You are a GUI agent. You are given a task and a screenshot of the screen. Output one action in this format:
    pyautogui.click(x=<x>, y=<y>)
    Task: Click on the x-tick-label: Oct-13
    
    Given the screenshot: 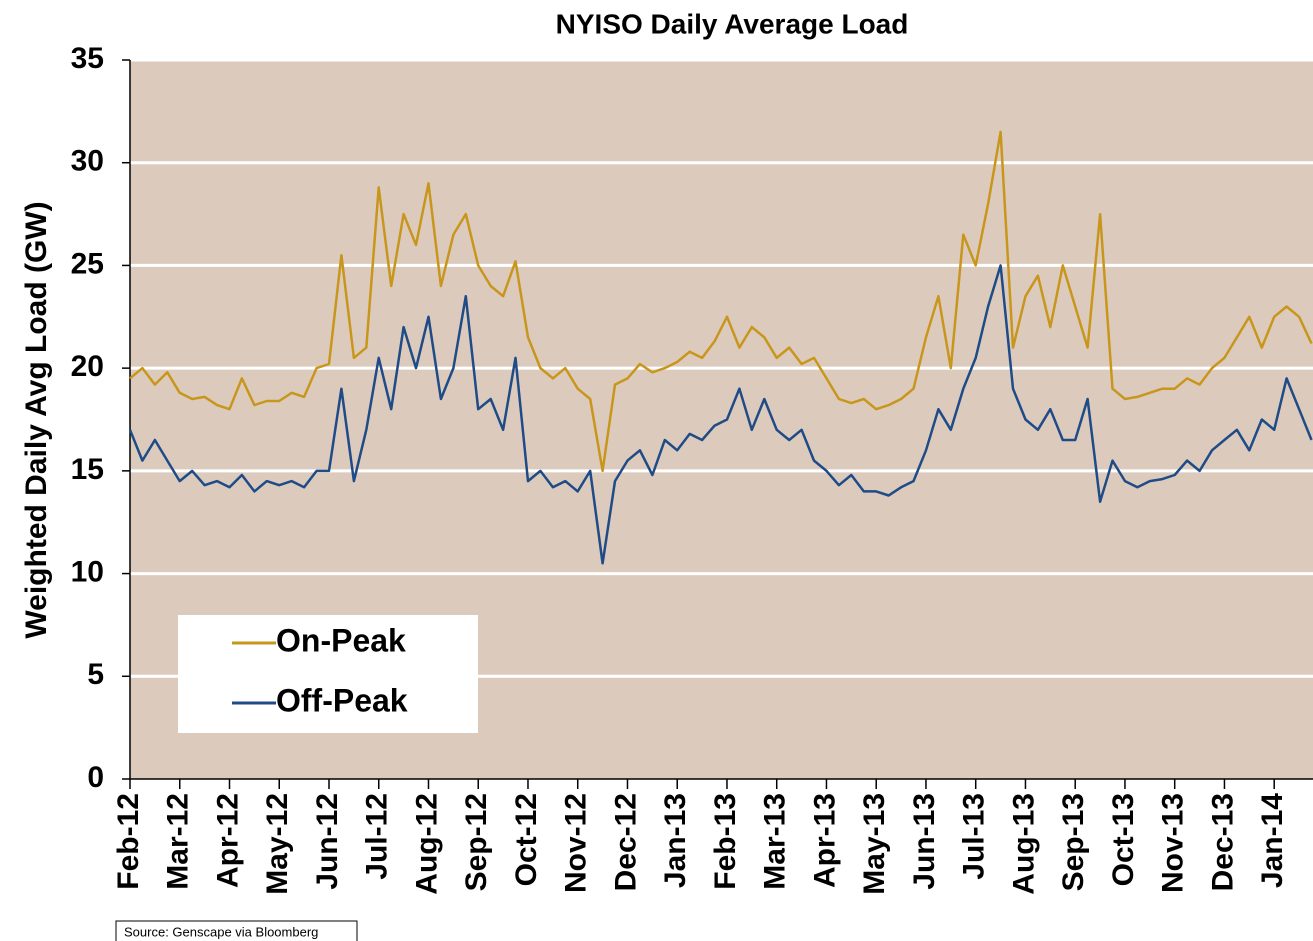 What is the action you would take?
    pyautogui.click(x=1123, y=839)
    